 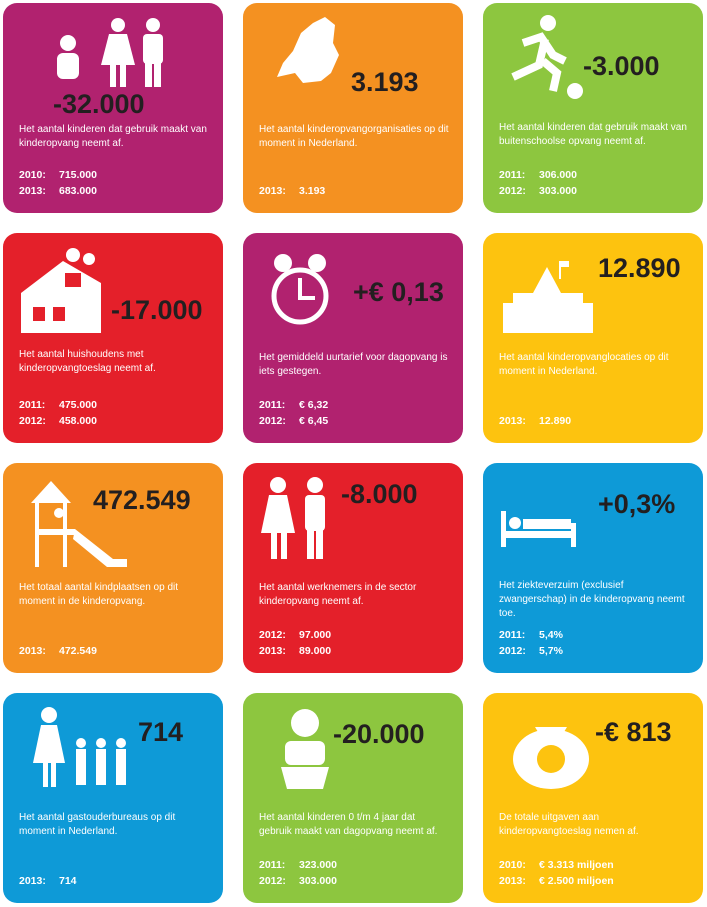 What do you see at coordinates (637, 504) in the screenshot?
I see `figure: +0,3%` at bounding box center [637, 504].